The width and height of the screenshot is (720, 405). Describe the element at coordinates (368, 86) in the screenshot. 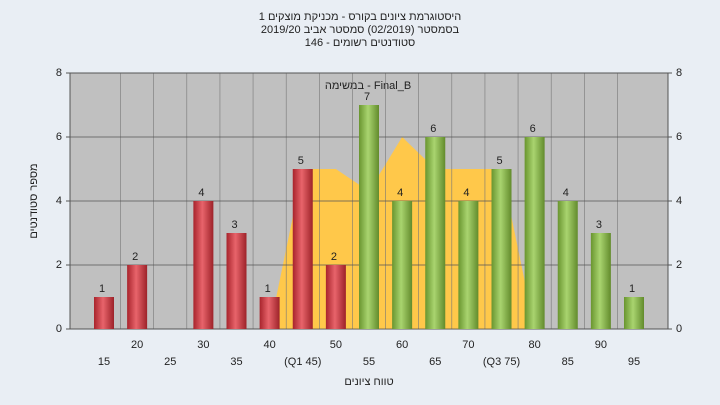

I see `annotation: במשימה - Final_B` at that location.